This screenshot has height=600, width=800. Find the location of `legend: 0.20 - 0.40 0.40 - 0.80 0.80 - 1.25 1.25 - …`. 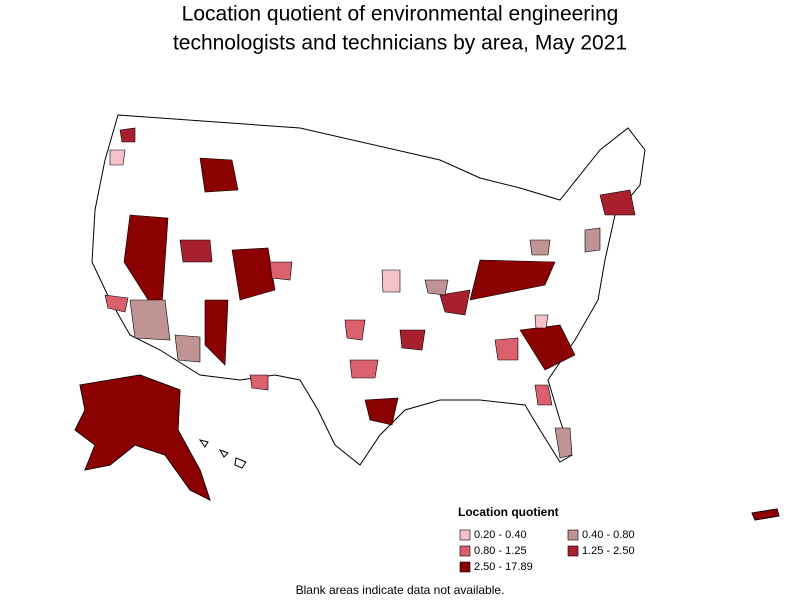

legend: 0.20 - 0.40 0.40 - 0.80 0.80 - 1.25 1.25 - … is located at coordinates (547, 551).